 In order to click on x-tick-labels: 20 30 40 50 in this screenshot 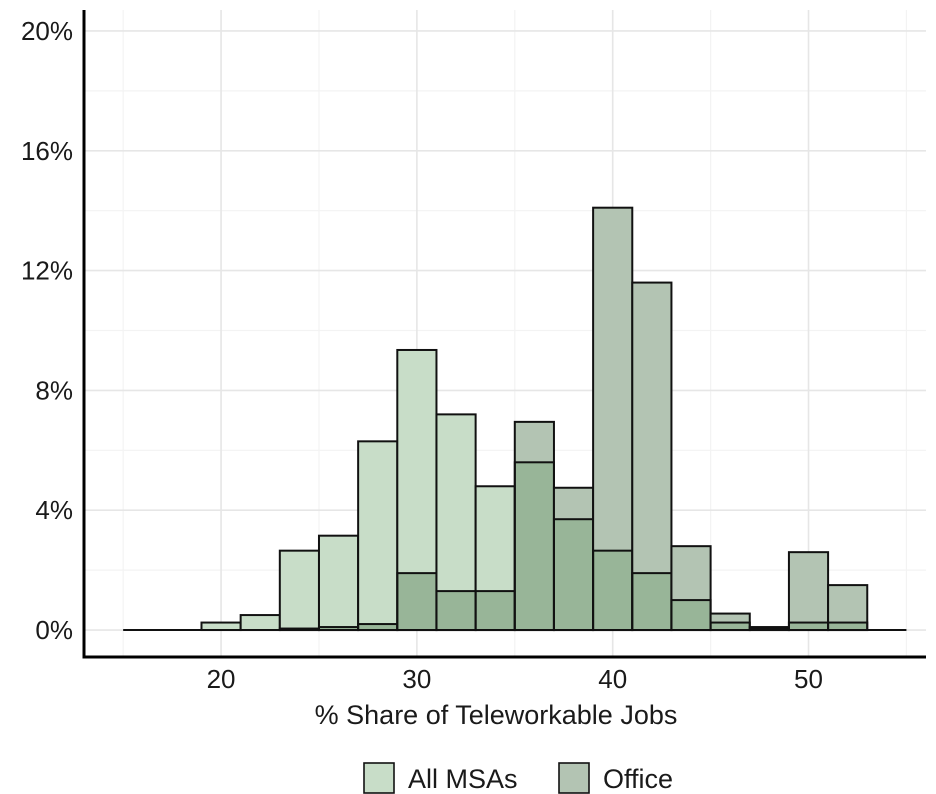, I will do `click(515, 679)`.